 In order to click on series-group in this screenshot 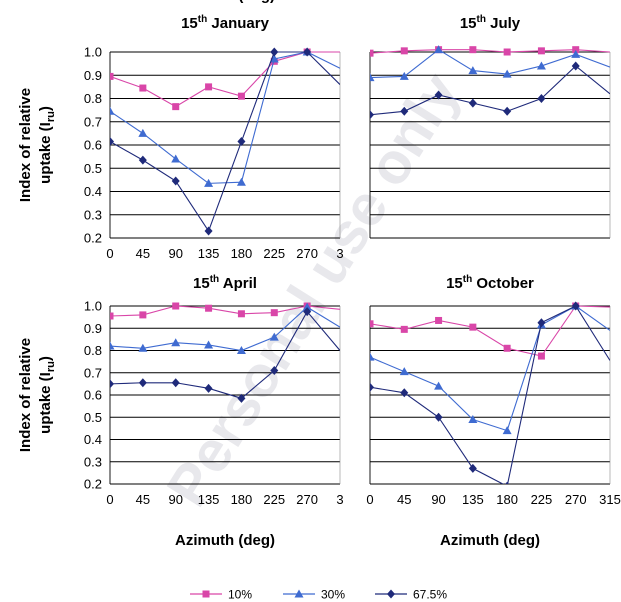, I will do `click(490, 82)`.